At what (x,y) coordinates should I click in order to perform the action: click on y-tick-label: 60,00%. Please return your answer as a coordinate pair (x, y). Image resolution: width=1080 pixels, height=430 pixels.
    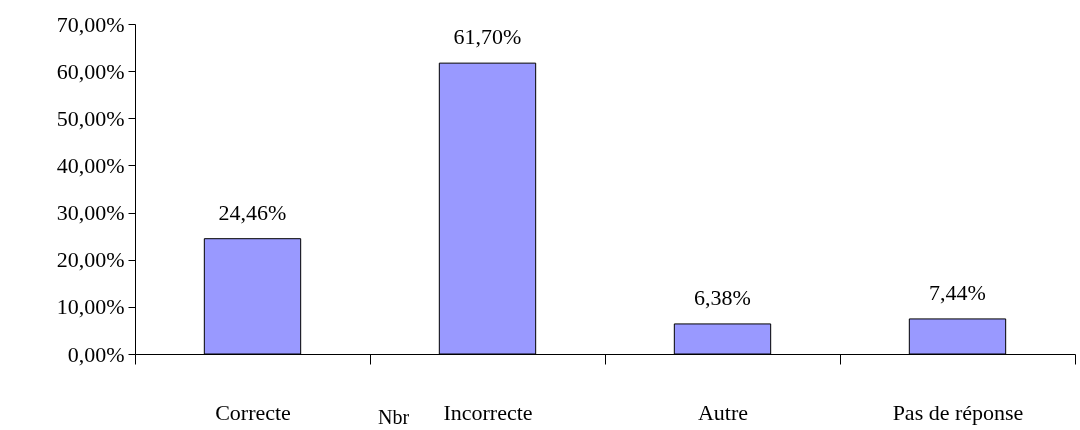
    Looking at the image, I should click on (90, 71).